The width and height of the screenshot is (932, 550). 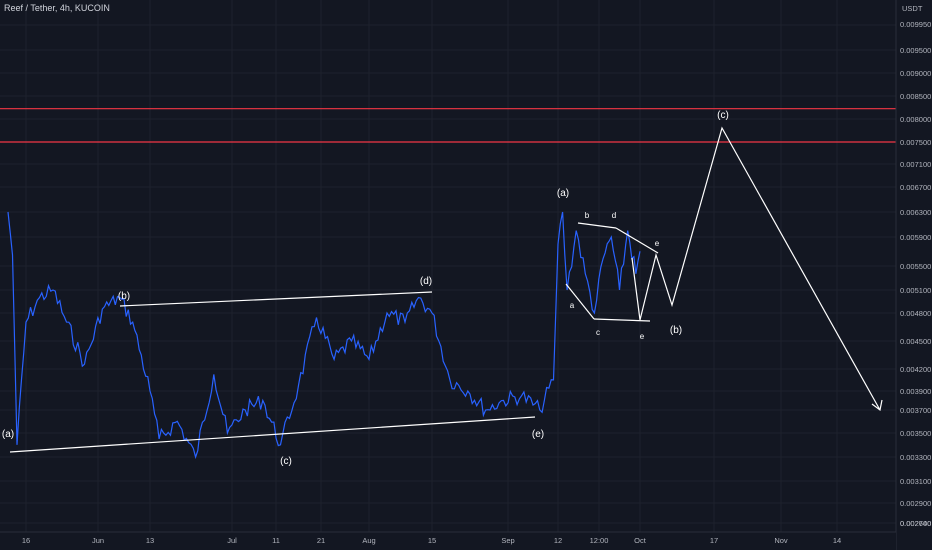 I want to click on time-tick-label: Jul, so click(x=232, y=540).